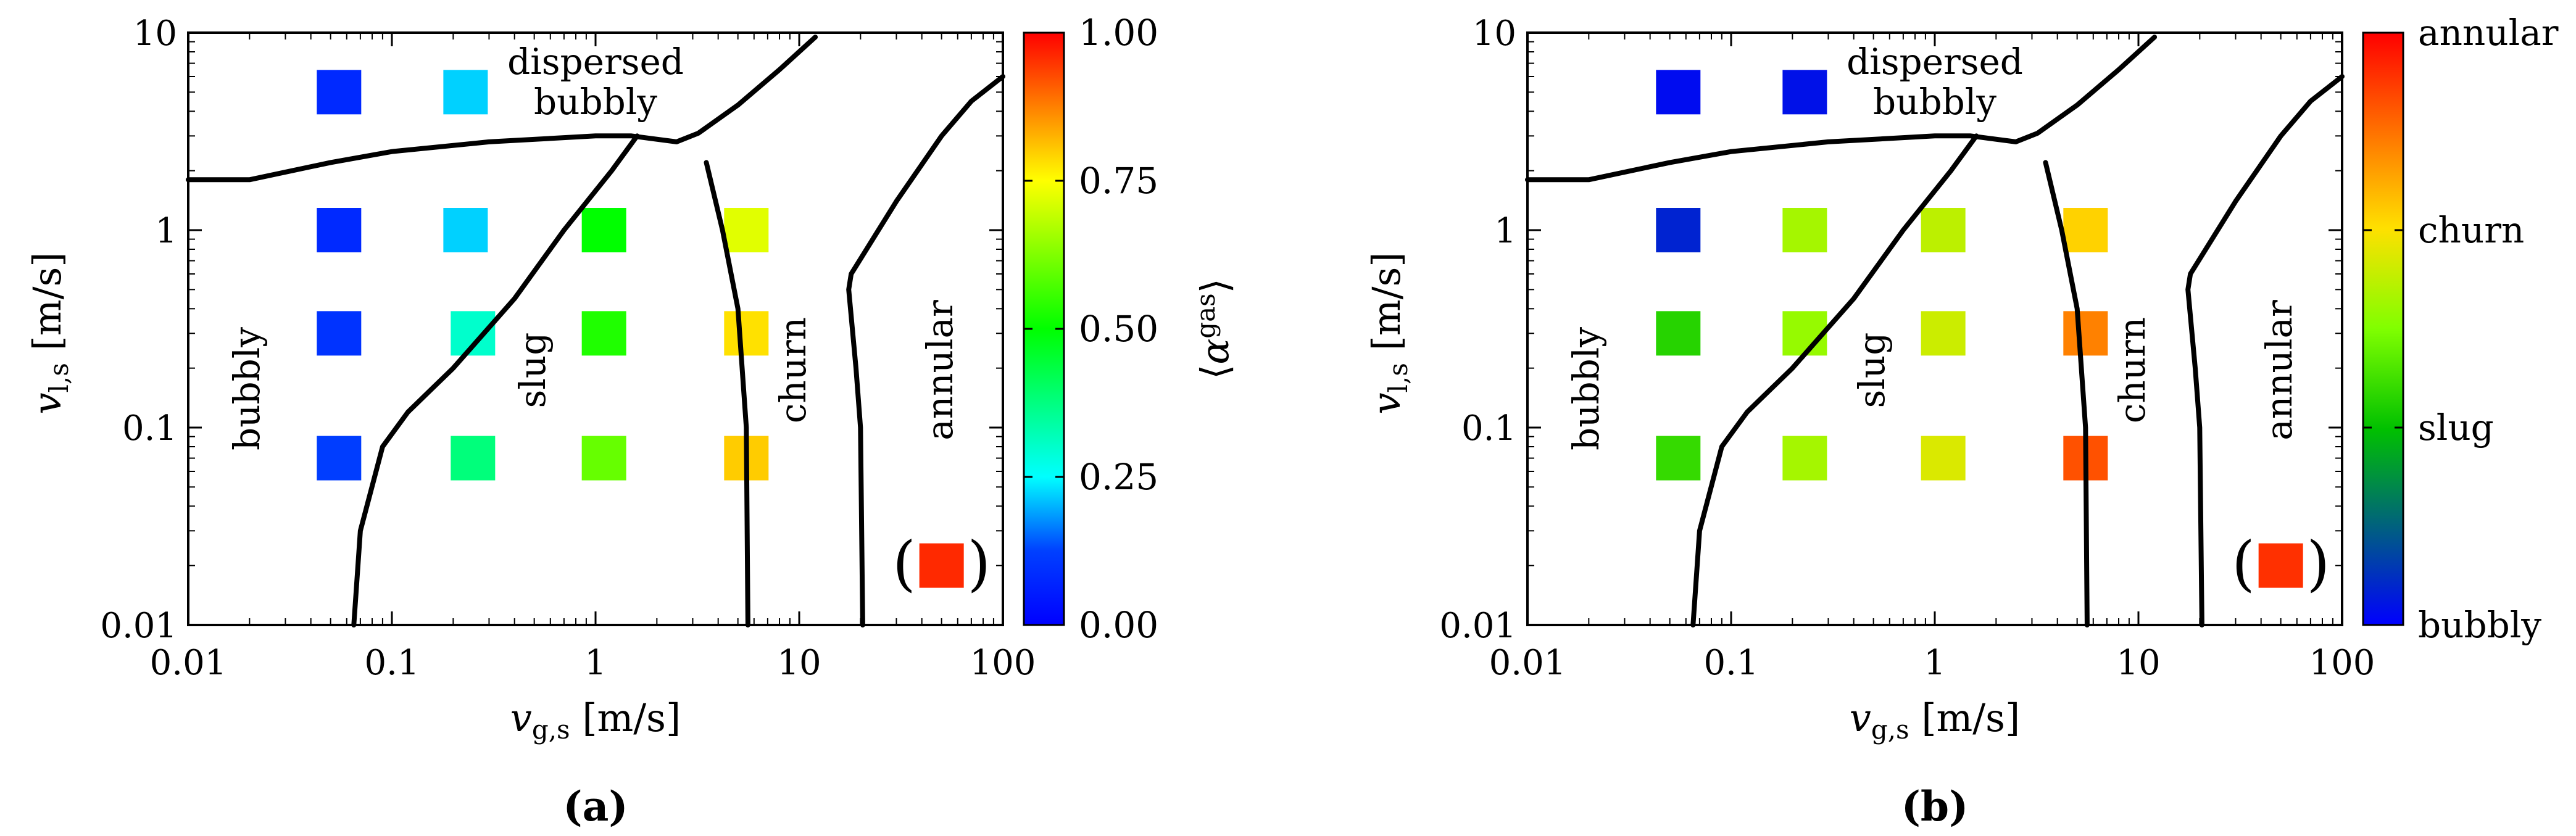 The width and height of the screenshot is (2576, 836). What do you see at coordinates (1118, 181) in the screenshot?
I see `colorbar-tick-label: 0.75` at bounding box center [1118, 181].